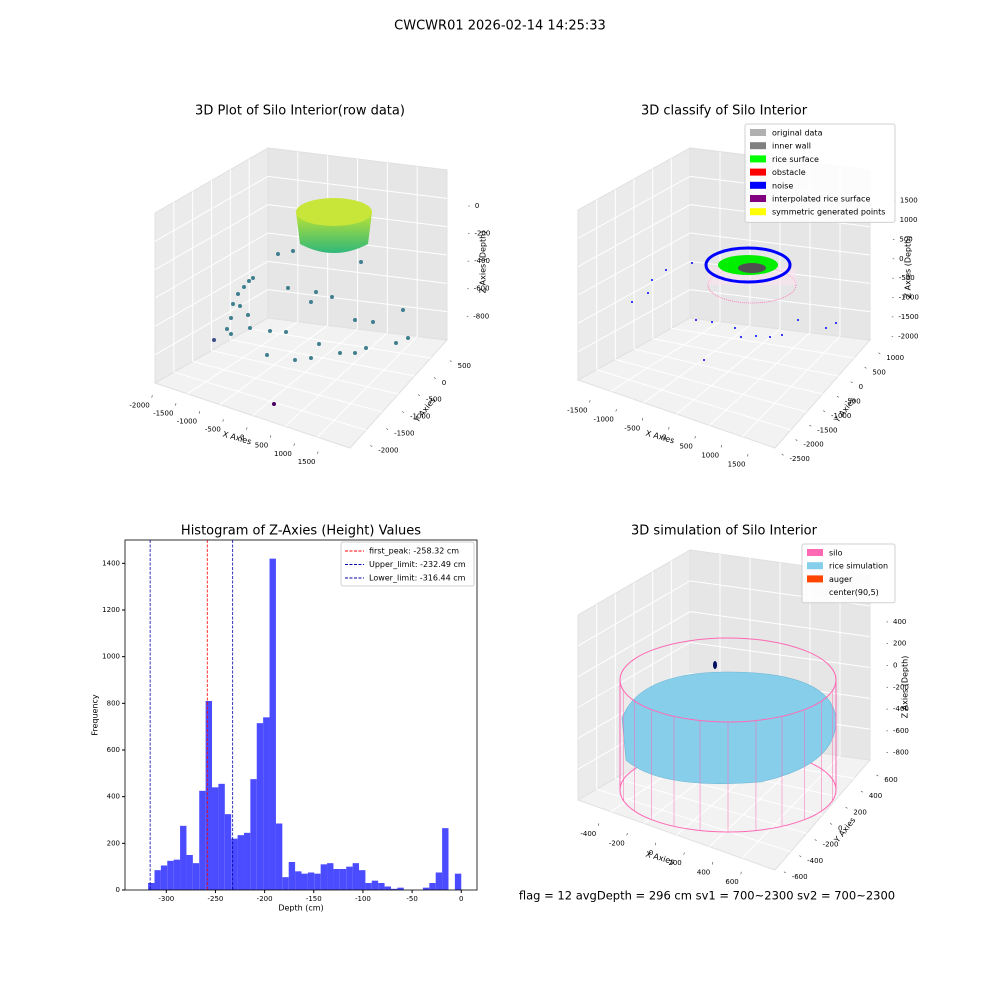 The width and height of the screenshot is (1000, 1000). I want to click on axis-label: Z Axies (Depth), so click(483, 262).